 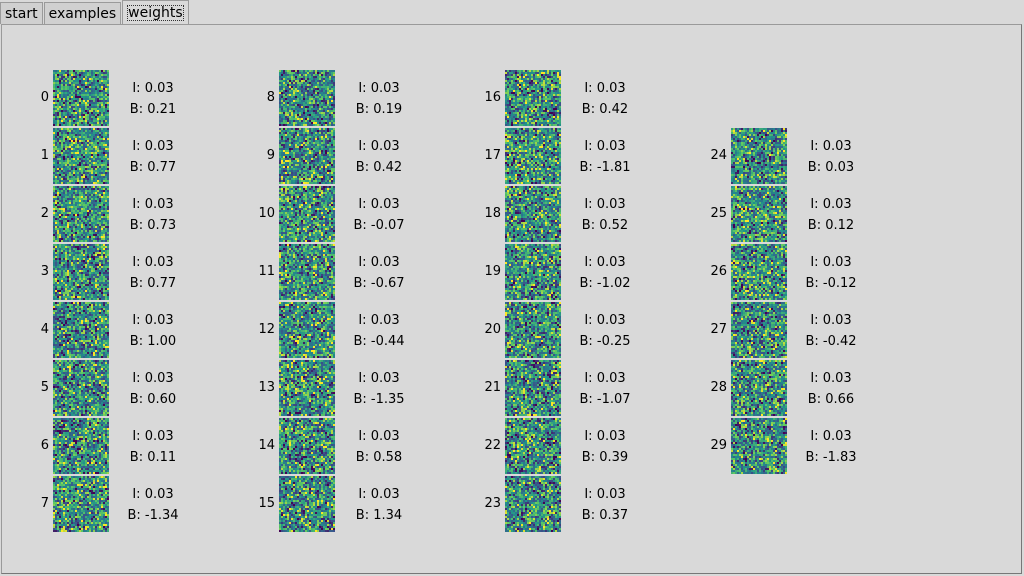 I want to click on weight-unit: 13 I: 0.03 B: -1.35, so click(x=348, y=388).